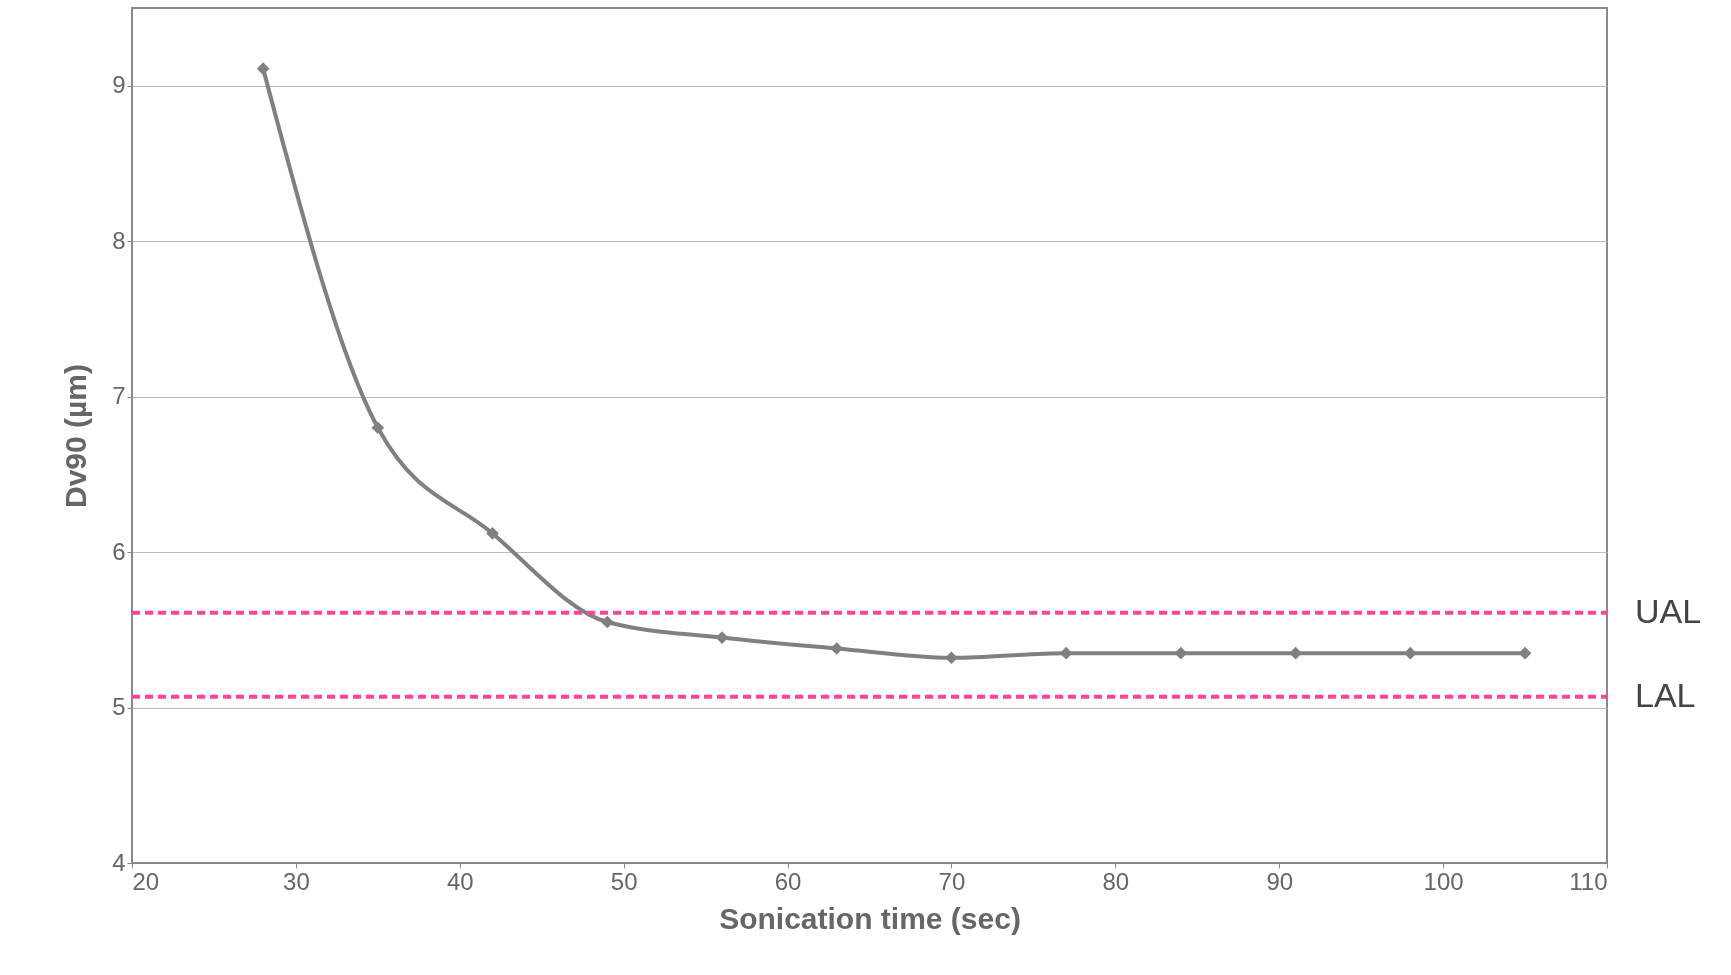 The width and height of the screenshot is (1731, 975). Describe the element at coordinates (119, 240) in the screenshot. I see `y-tick-label: 8` at that location.